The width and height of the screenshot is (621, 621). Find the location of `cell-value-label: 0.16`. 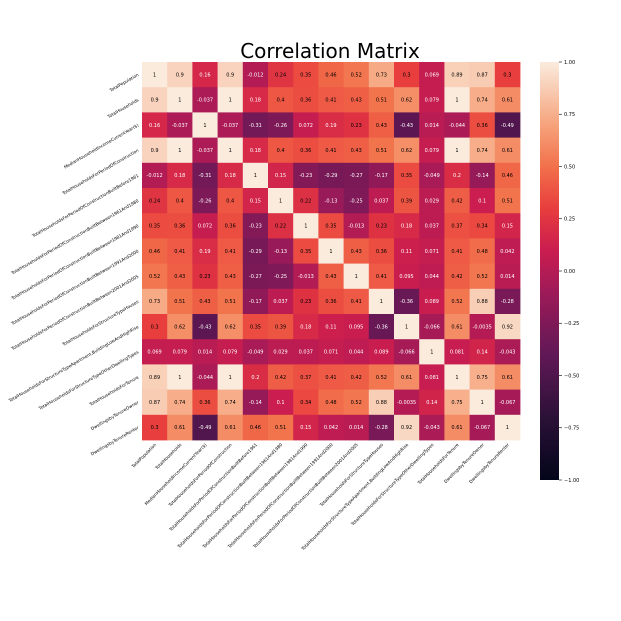

cell-value-label: 0.16 is located at coordinates (204, 75).